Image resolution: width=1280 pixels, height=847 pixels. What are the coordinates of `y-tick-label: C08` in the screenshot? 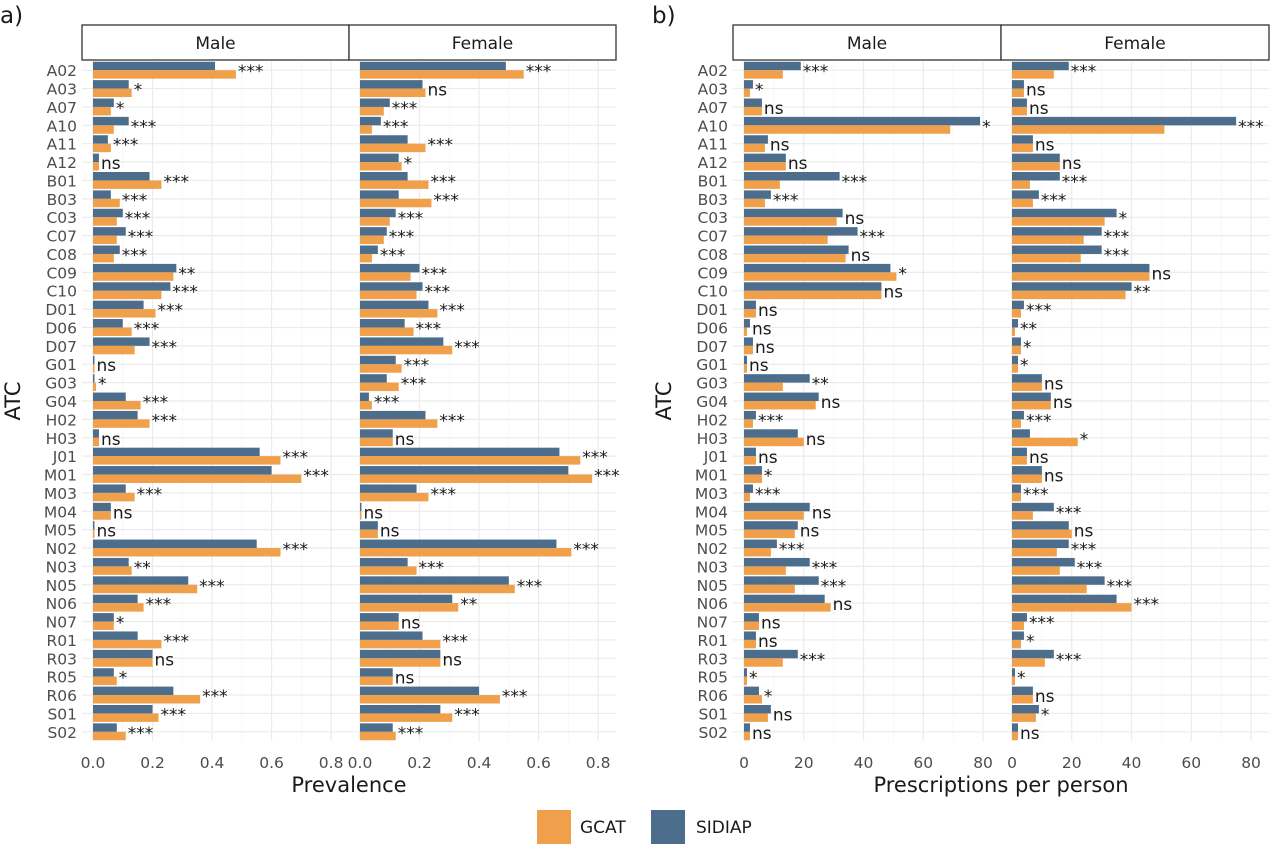 It's located at (61, 255).